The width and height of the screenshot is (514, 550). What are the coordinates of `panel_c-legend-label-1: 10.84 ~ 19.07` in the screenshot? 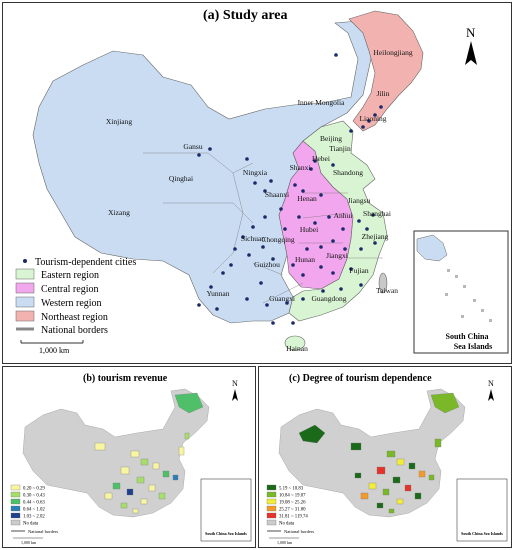 It's located at (292, 496).